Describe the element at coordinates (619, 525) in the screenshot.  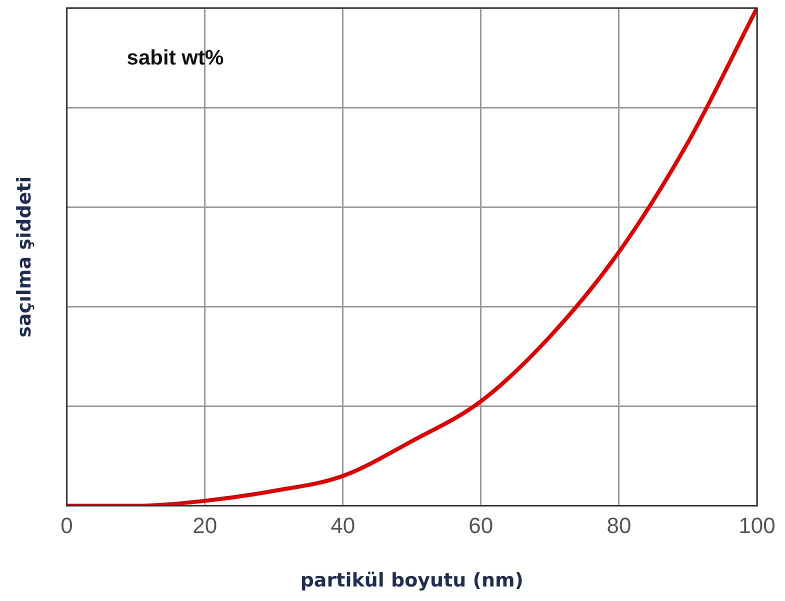
I see `x-tick-label: 80` at that location.